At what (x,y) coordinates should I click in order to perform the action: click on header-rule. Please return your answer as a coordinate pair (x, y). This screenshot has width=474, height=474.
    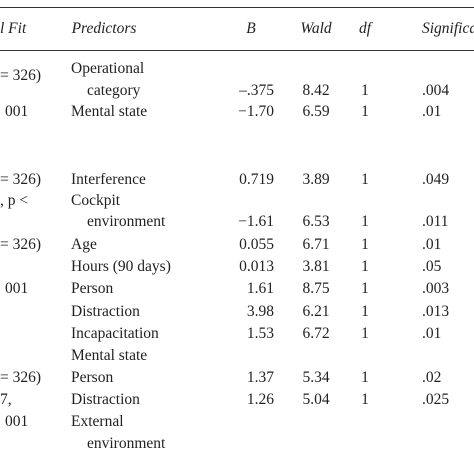
    Looking at the image, I should click on (237, 50).